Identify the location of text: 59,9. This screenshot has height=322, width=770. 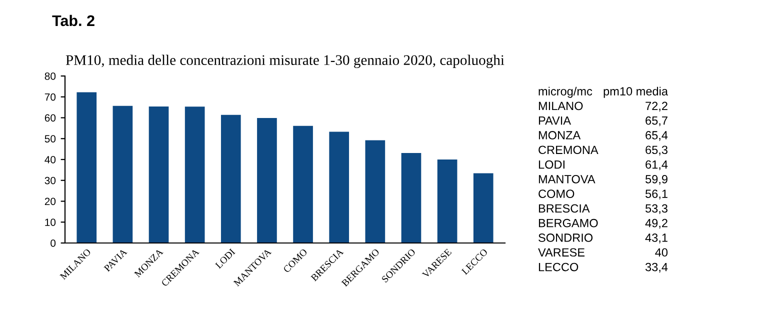
(656, 179).